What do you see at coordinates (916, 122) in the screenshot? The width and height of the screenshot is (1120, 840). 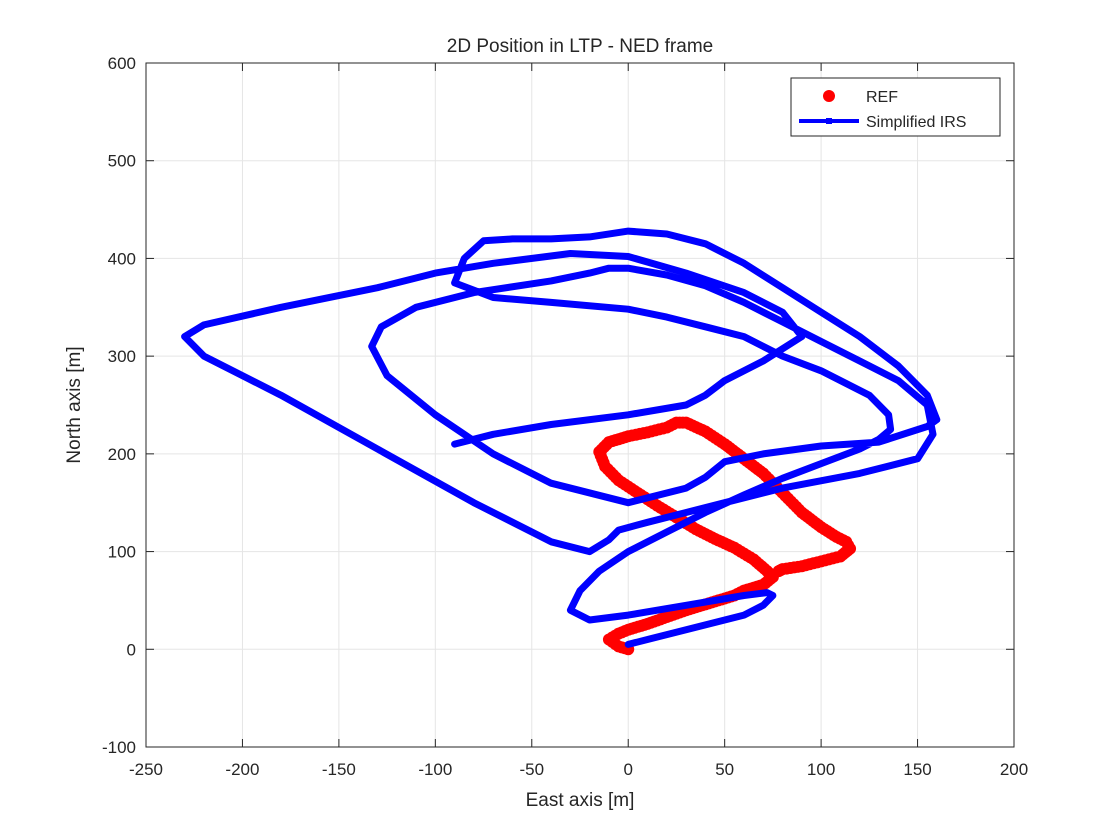 I see `legend-irs-label: Simplified IRS` at bounding box center [916, 122].